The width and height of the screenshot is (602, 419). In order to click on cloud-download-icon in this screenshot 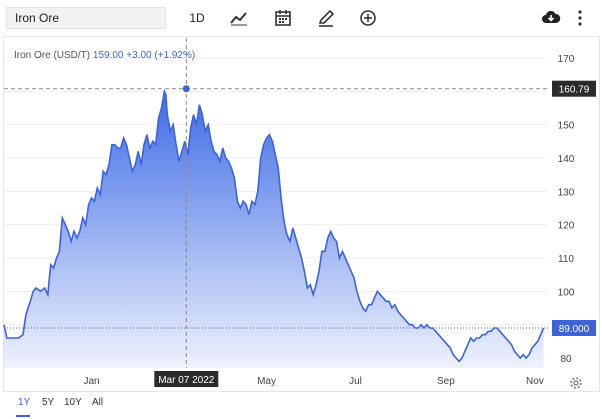, I will do `click(551, 18)`.